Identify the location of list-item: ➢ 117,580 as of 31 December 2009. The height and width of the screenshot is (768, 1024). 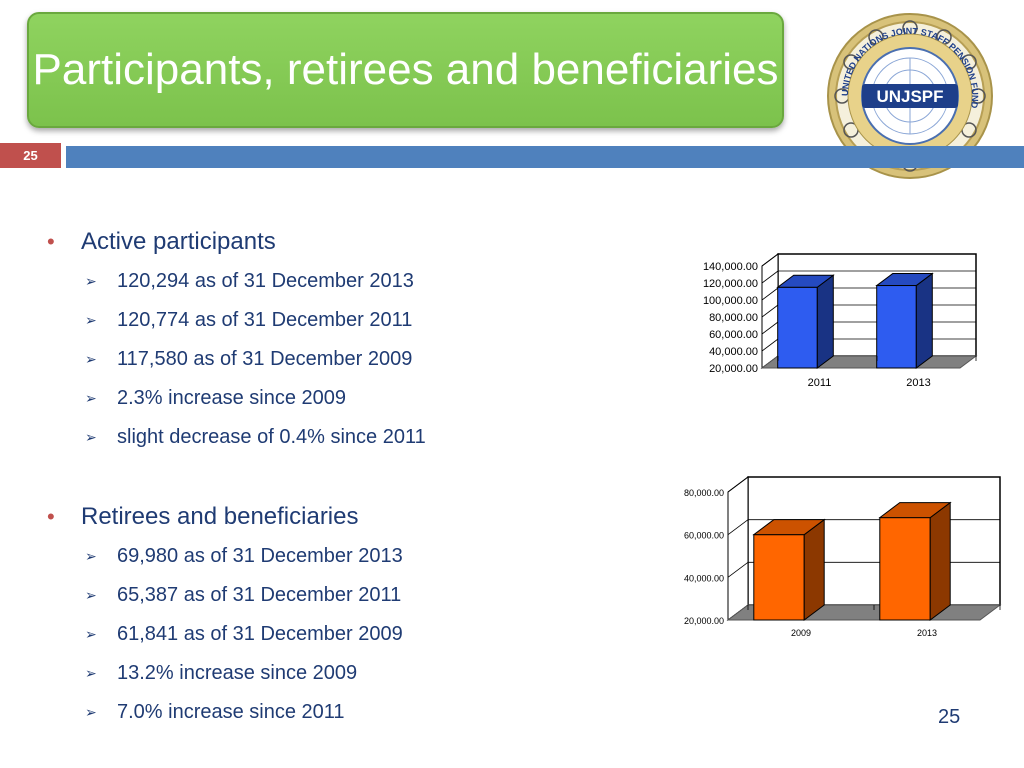
(325, 359).